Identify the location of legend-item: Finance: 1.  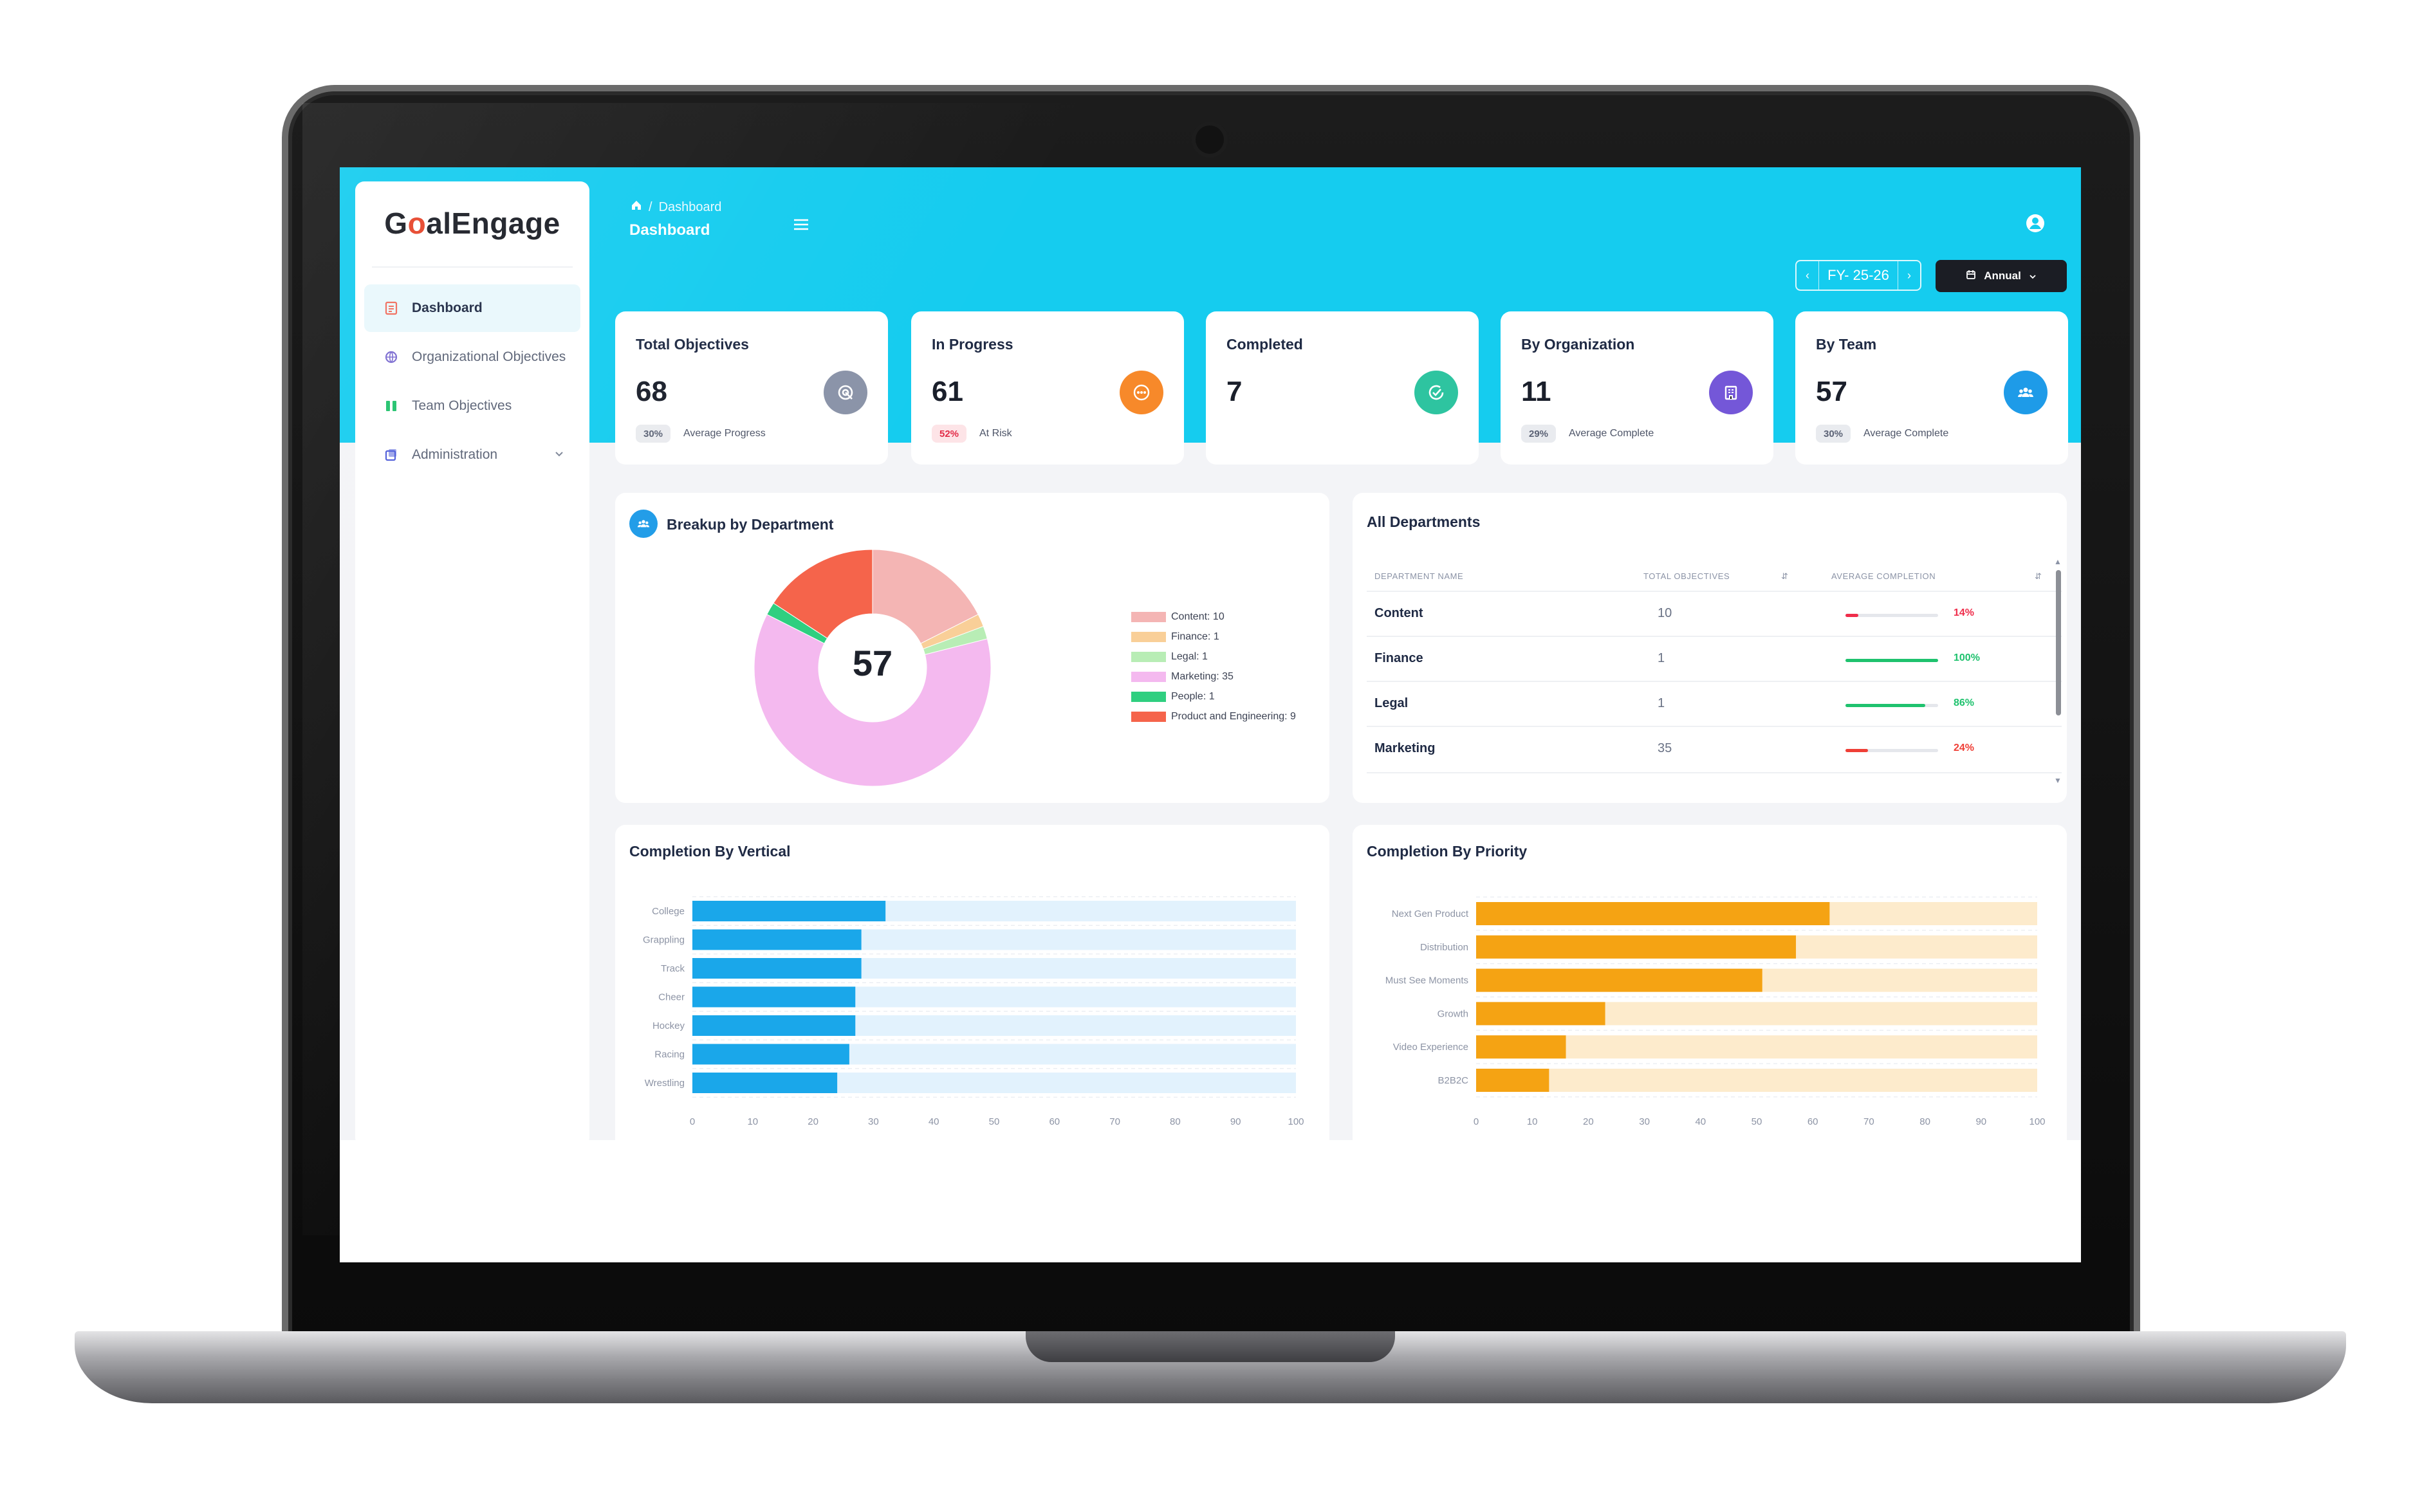
(1175, 637).